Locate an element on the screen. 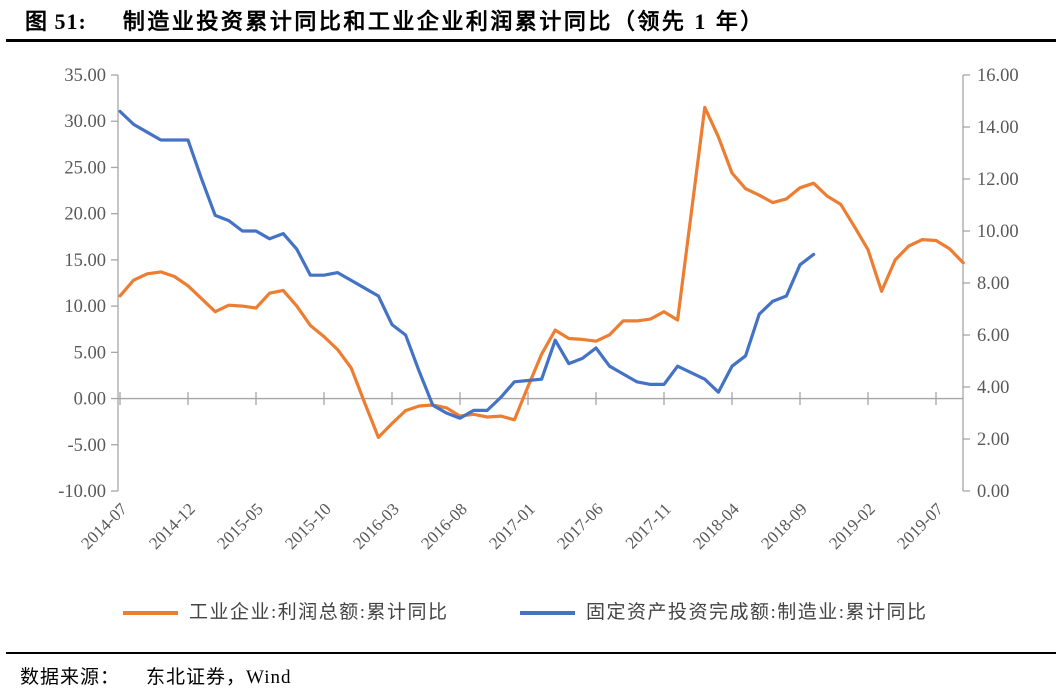 This screenshot has width=1062, height=695. left-axis-tick-label: 35.00 is located at coordinates (85, 76).